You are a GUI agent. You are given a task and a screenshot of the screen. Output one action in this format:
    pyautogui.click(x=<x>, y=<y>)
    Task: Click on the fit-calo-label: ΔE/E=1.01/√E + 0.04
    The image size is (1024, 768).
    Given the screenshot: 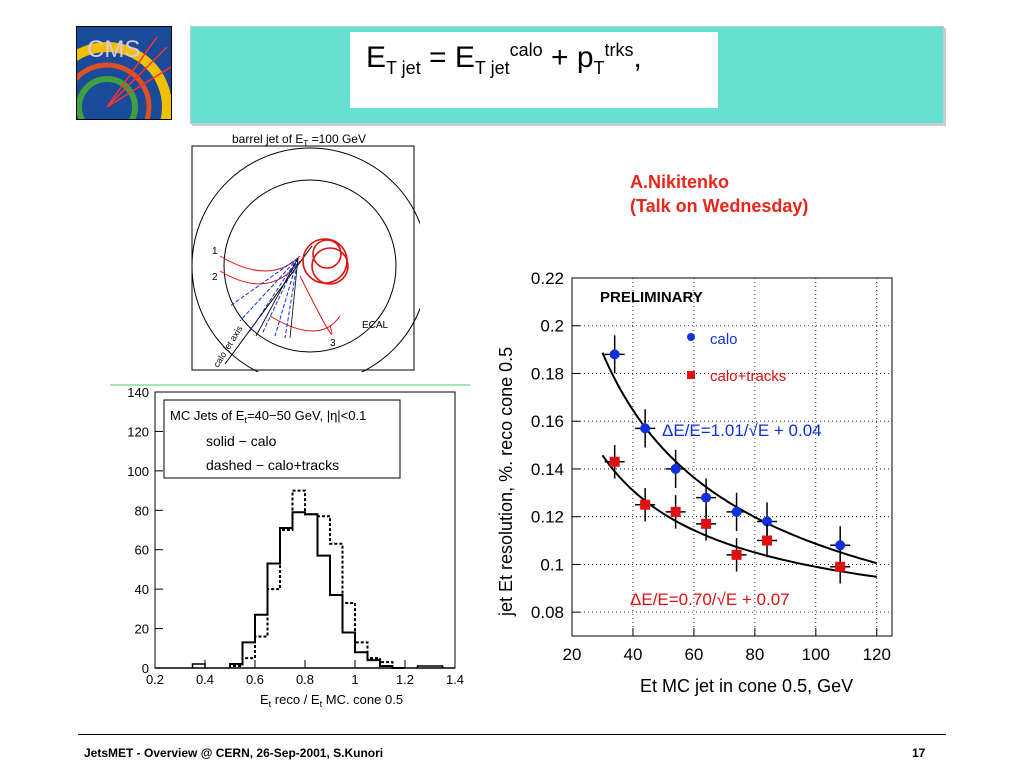 What is the action you would take?
    pyautogui.click(x=742, y=430)
    